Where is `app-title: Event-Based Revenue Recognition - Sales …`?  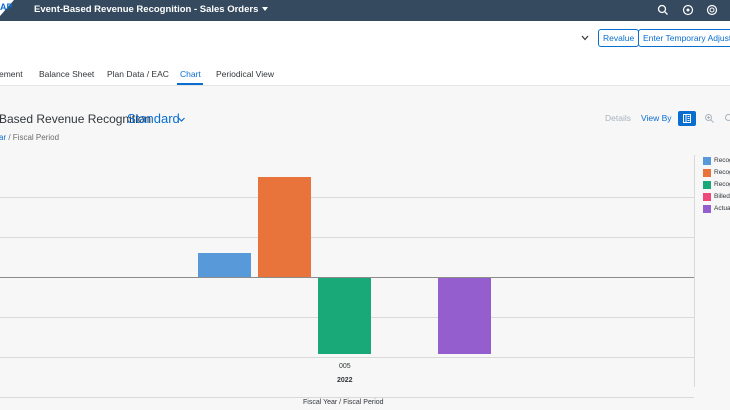
app-title: Event-Based Revenue Recognition - Sales … is located at coordinates (146, 9).